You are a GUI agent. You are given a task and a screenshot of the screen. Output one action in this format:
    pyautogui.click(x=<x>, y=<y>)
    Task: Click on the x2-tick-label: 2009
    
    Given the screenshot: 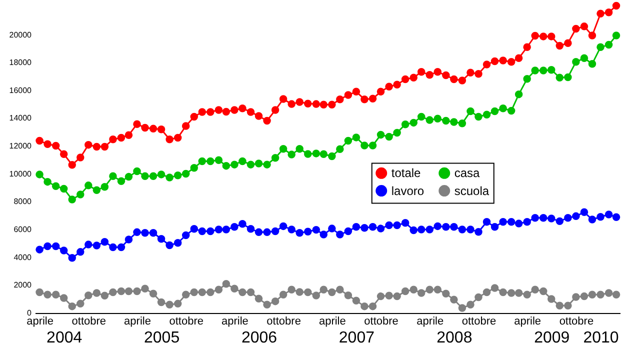 What is the action you would take?
    pyautogui.click(x=552, y=338)
    